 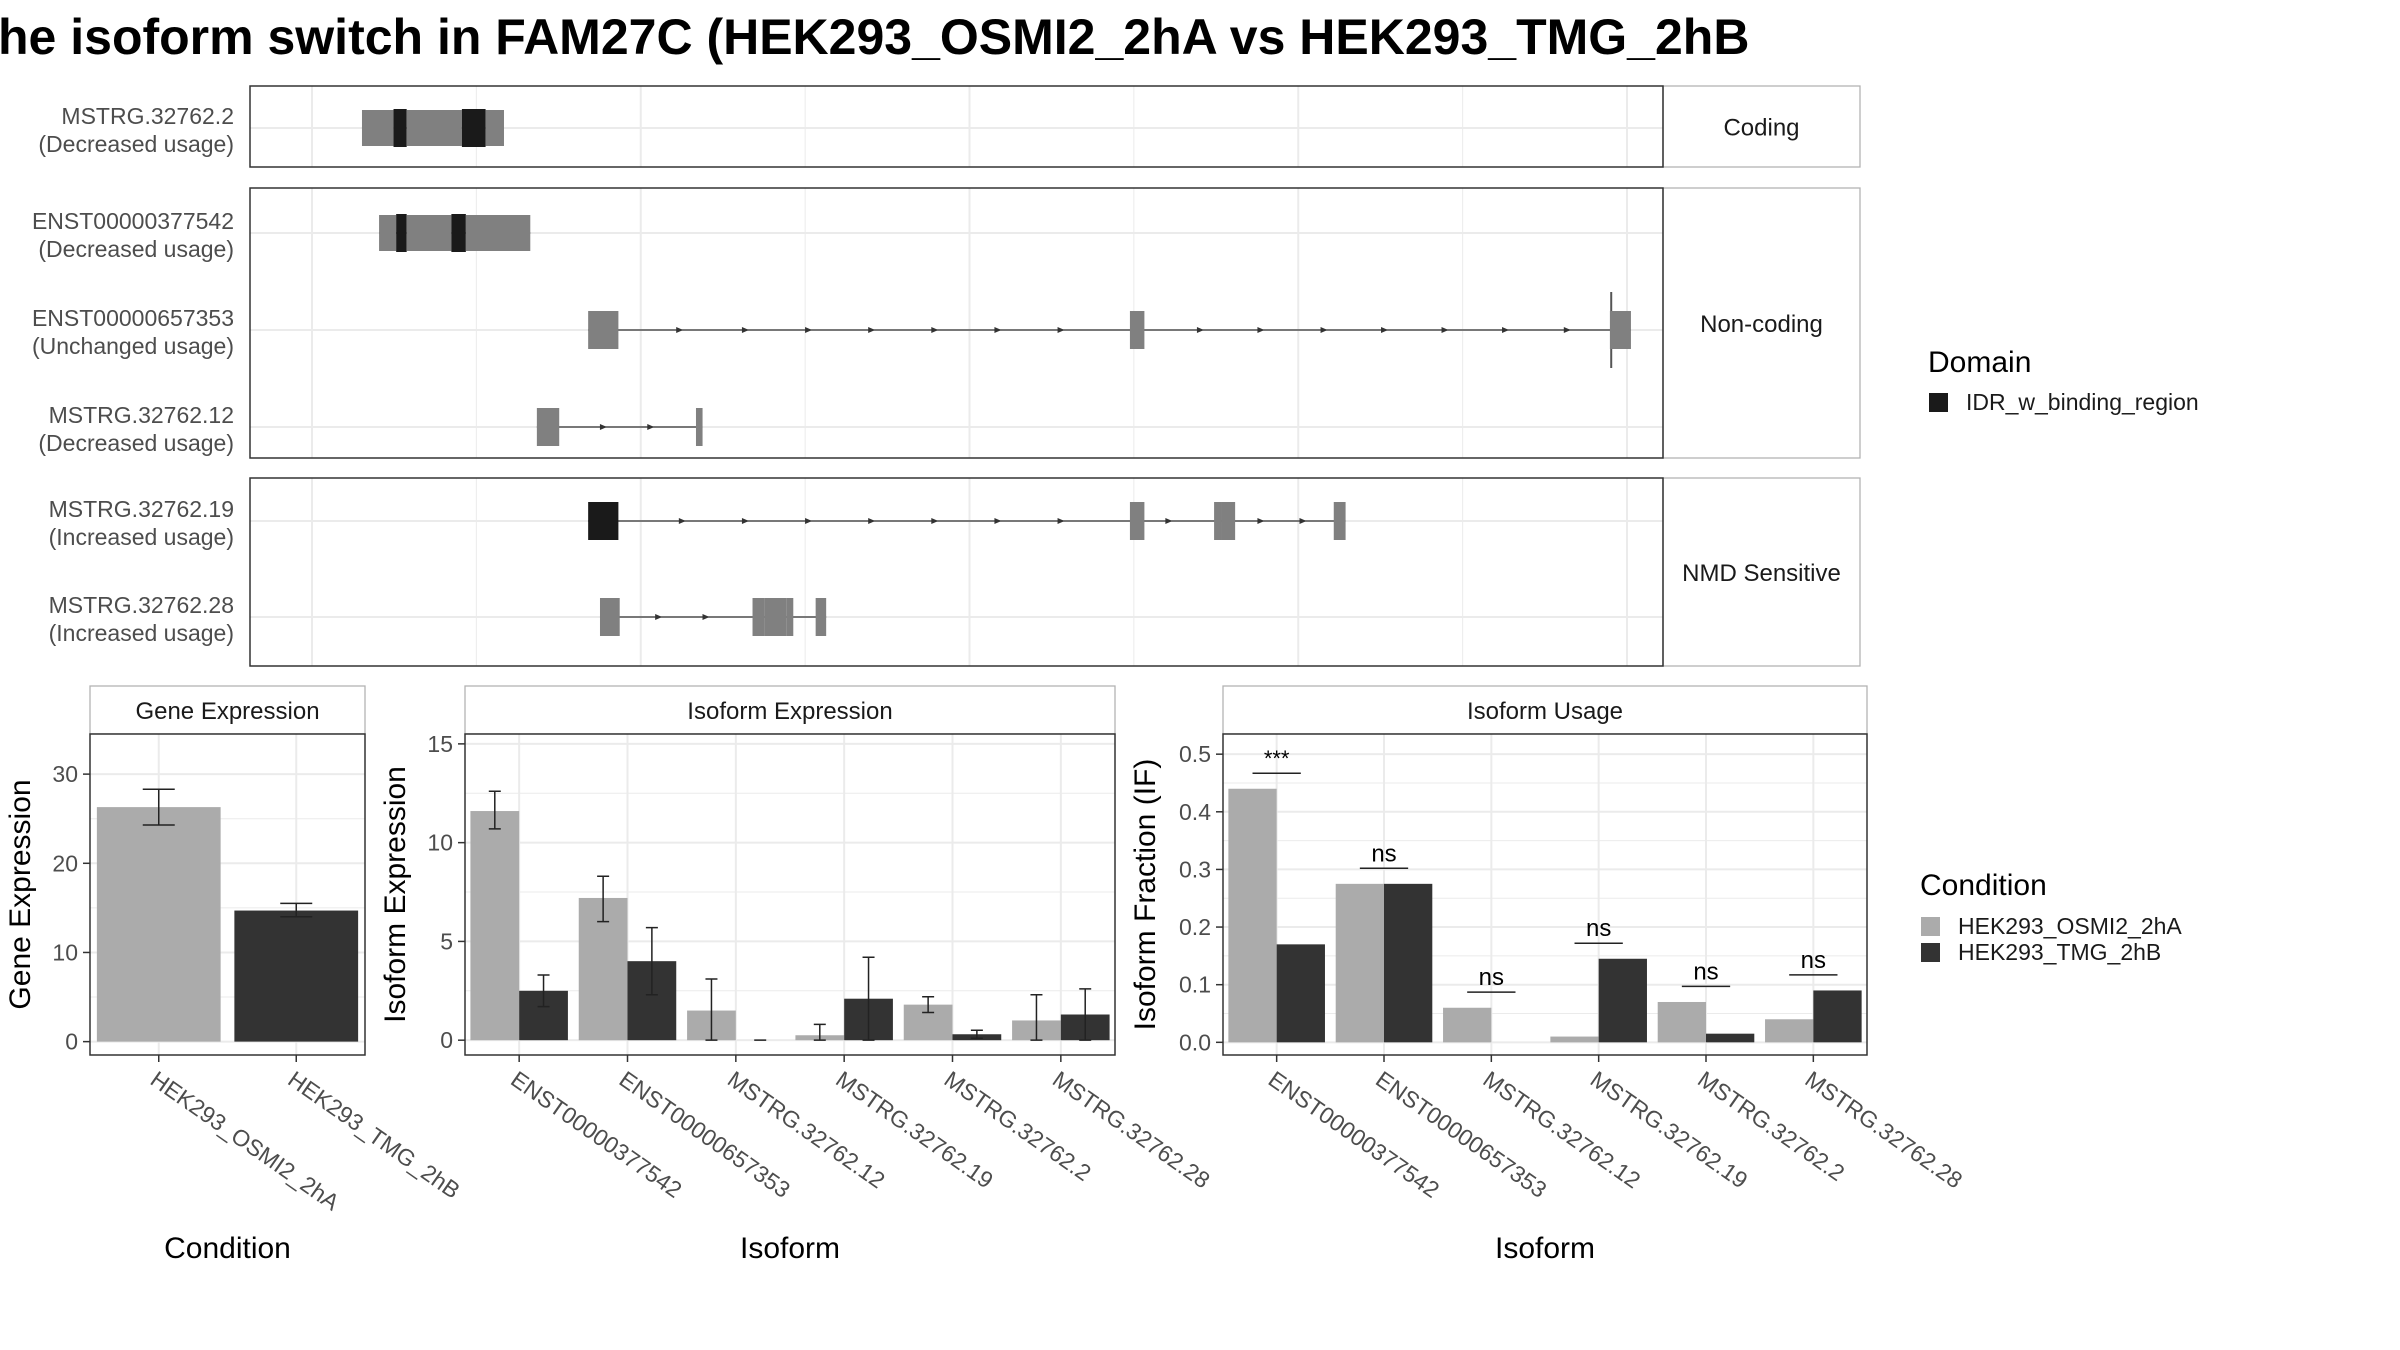 What do you see at coordinates (1983, 885) in the screenshot?
I see `condition-legend-title: Condition` at bounding box center [1983, 885].